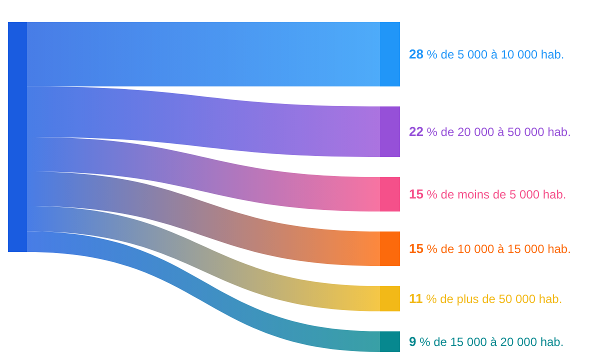  What do you see at coordinates (497, 249) in the screenshot?
I see `category-label: % de 10 000 à 15 000 hab.` at bounding box center [497, 249].